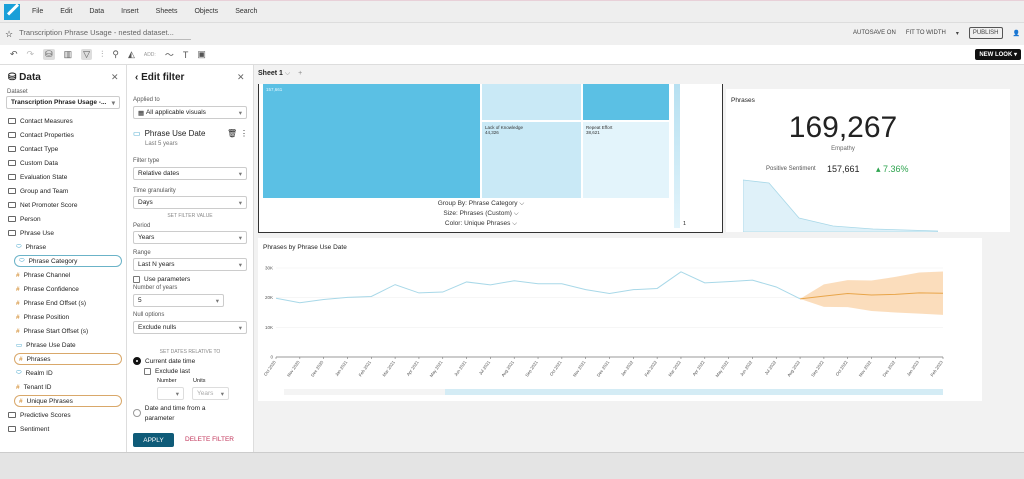 The width and height of the screenshot is (1024, 479). What do you see at coordinates (190, 112) in the screenshot?
I see `applied-to-select: ▦ All applicable visuals` at bounding box center [190, 112].